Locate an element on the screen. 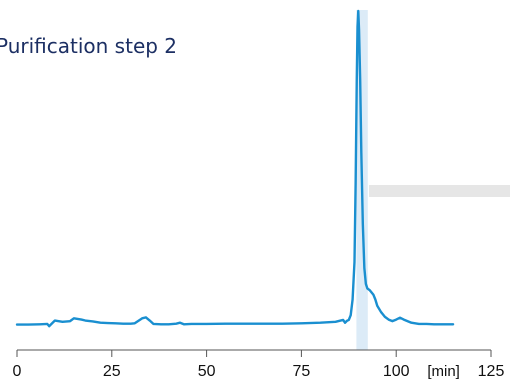  side-bar is located at coordinates (439, 191).